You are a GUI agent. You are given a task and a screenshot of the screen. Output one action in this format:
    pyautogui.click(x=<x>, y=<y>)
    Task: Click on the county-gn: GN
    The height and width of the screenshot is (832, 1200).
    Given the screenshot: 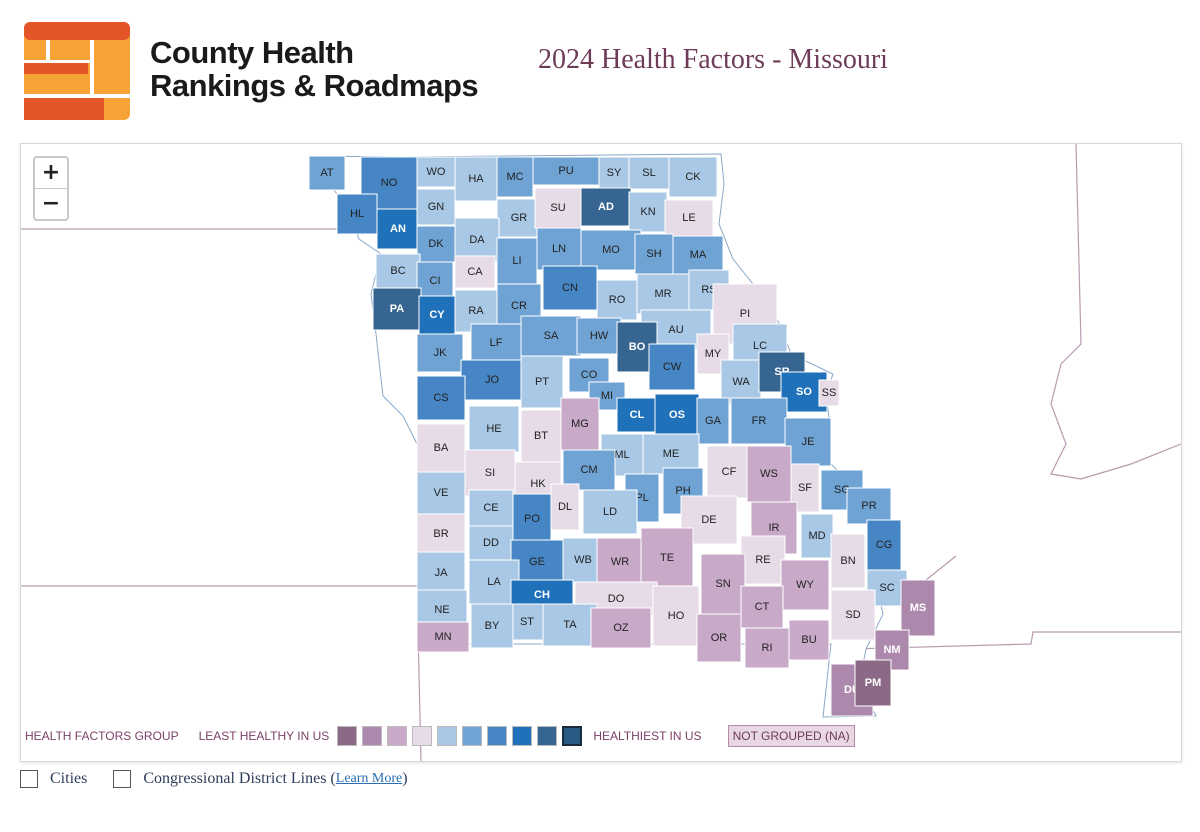 What is the action you would take?
    pyautogui.click(x=436, y=207)
    